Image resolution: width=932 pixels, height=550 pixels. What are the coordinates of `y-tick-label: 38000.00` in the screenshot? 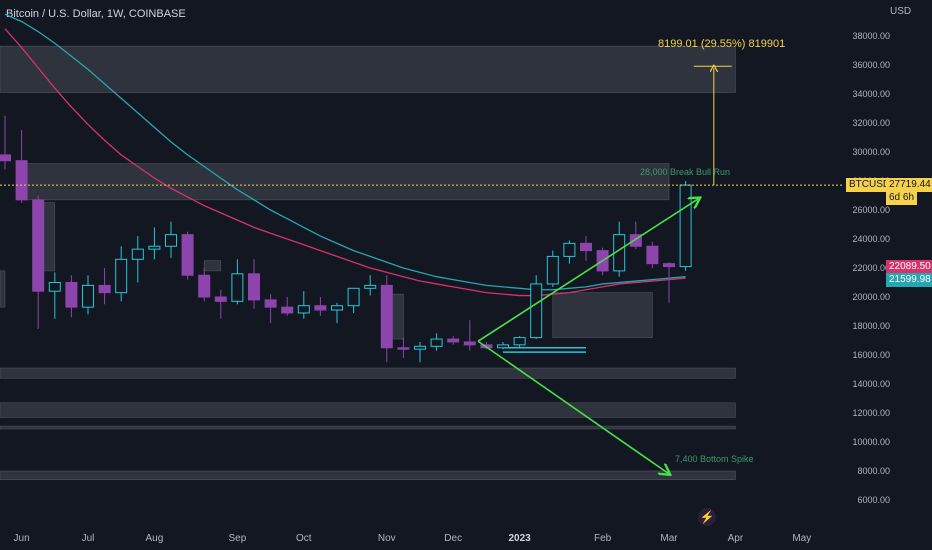 It's located at (871, 36).